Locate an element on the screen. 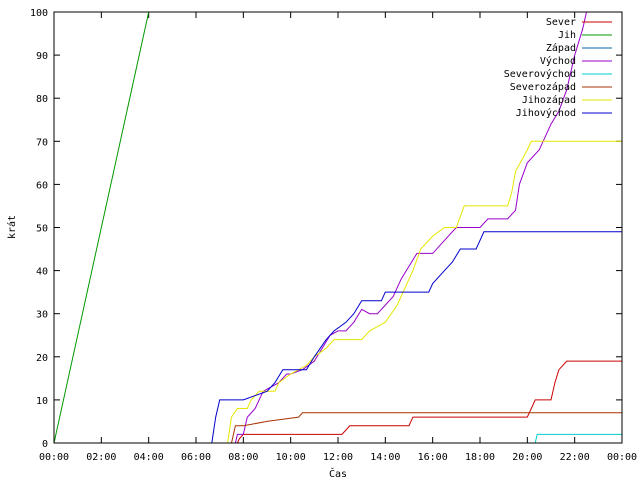  legend-label: Severovýchod is located at coordinates (540, 74).